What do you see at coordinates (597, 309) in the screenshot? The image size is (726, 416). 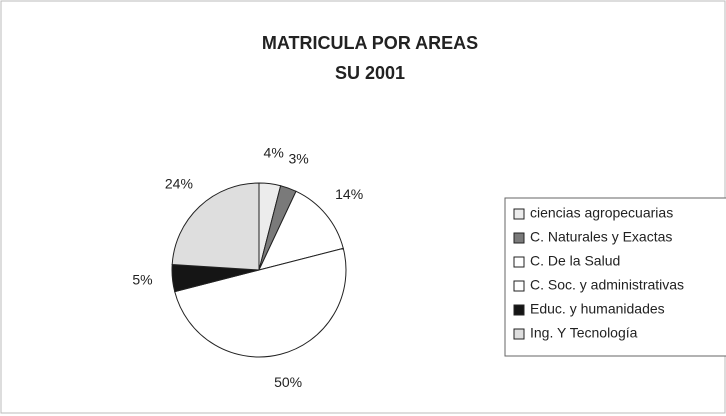 I see `legend-label: Educ. y humanidades` at bounding box center [597, 309].